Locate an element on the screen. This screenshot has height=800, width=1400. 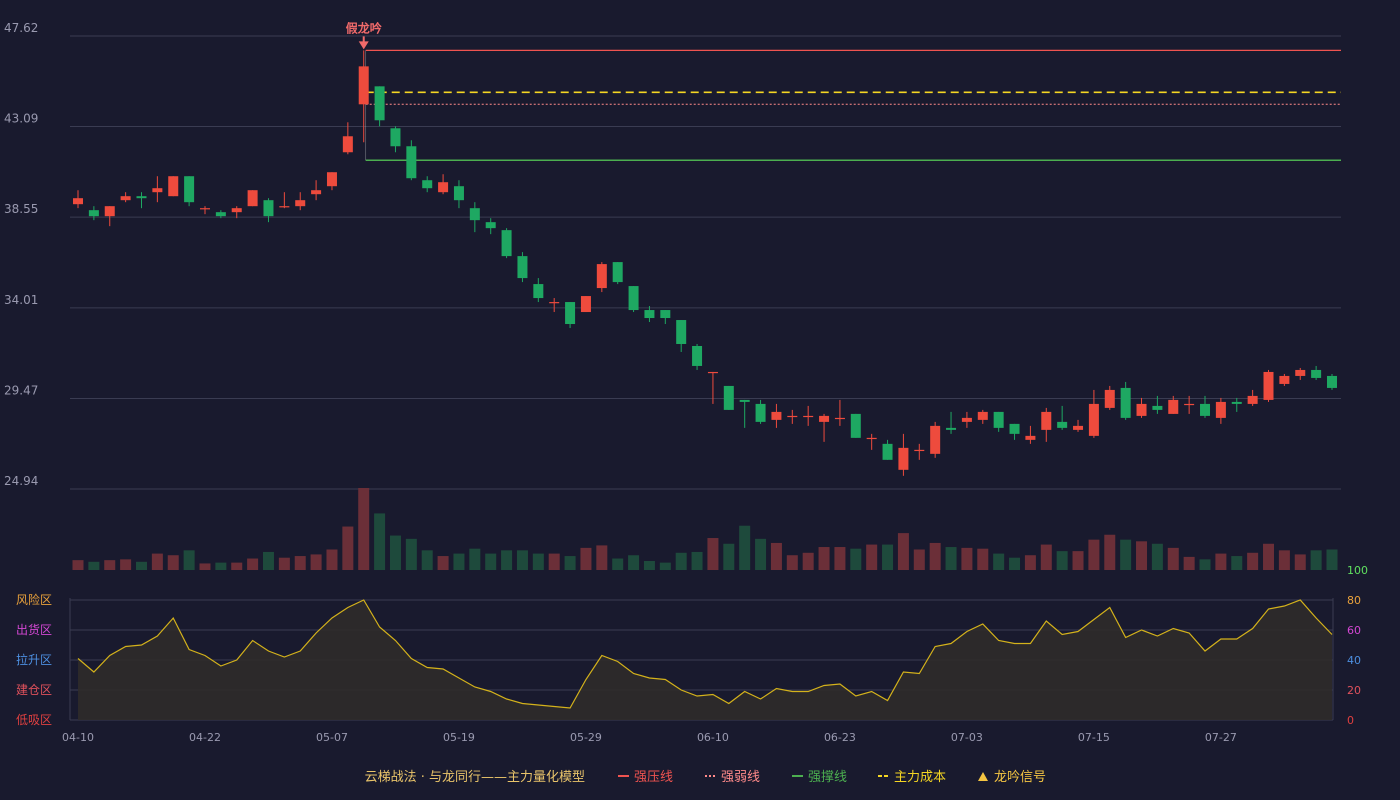
oscillator-zone-label: 拉升区 is located at coordinates (34, 659).